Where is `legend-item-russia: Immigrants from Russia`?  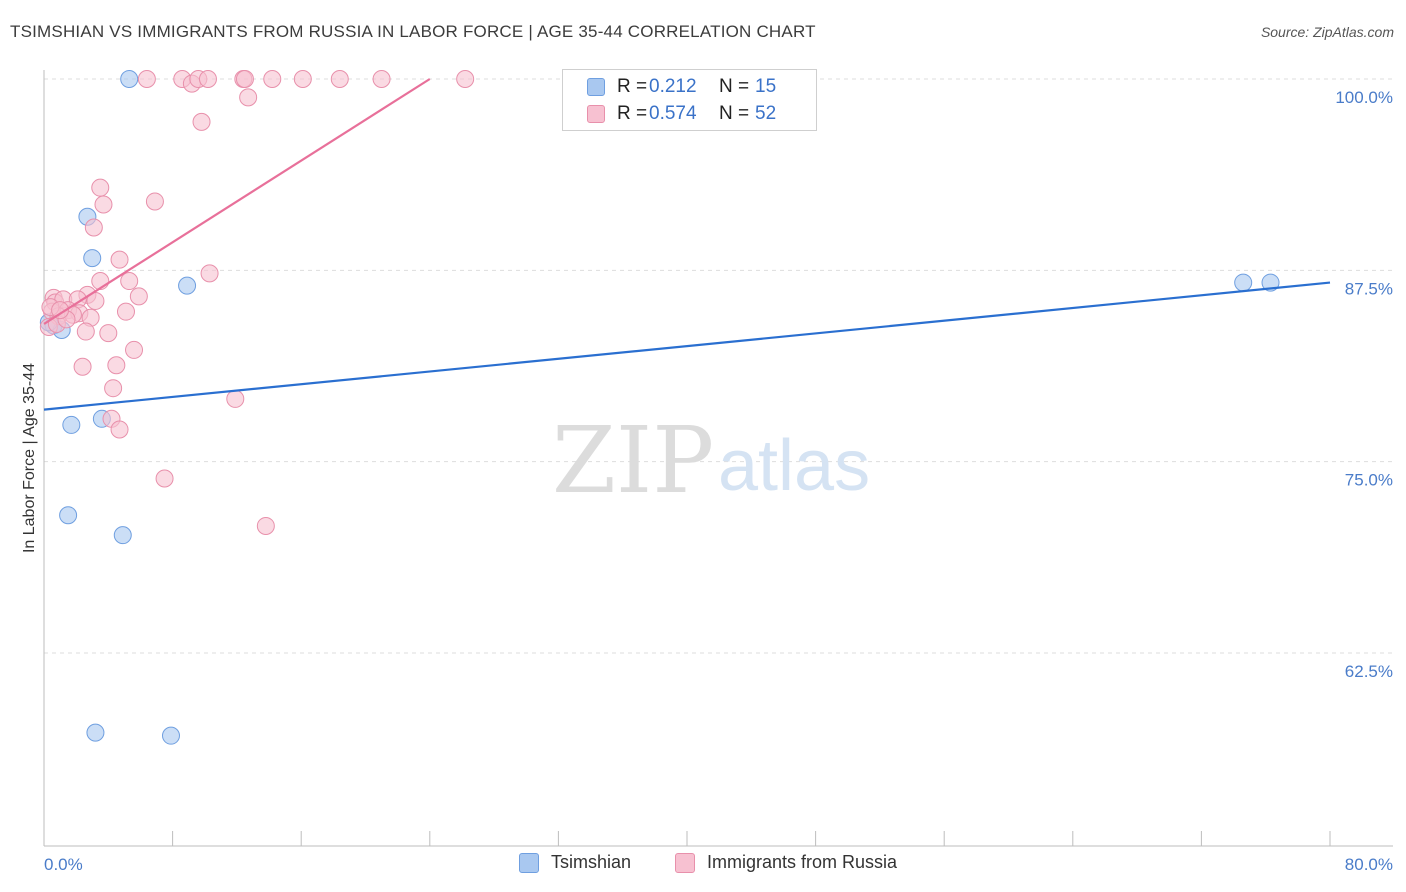
legend-item-russia: Immigrants from Russia is located at coordinates (786, 862).